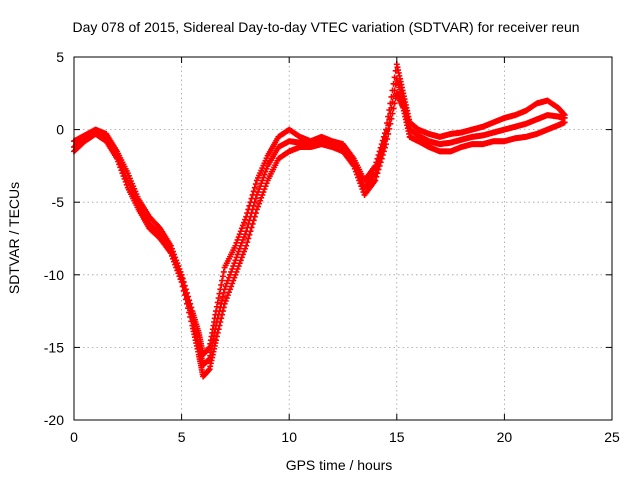 The width and height of the screenshot is (640, 480). What do you see at coordinates (182, 437) in the screenshot?
I see `x-tick-label: 5` at bounding box center [182, 437].